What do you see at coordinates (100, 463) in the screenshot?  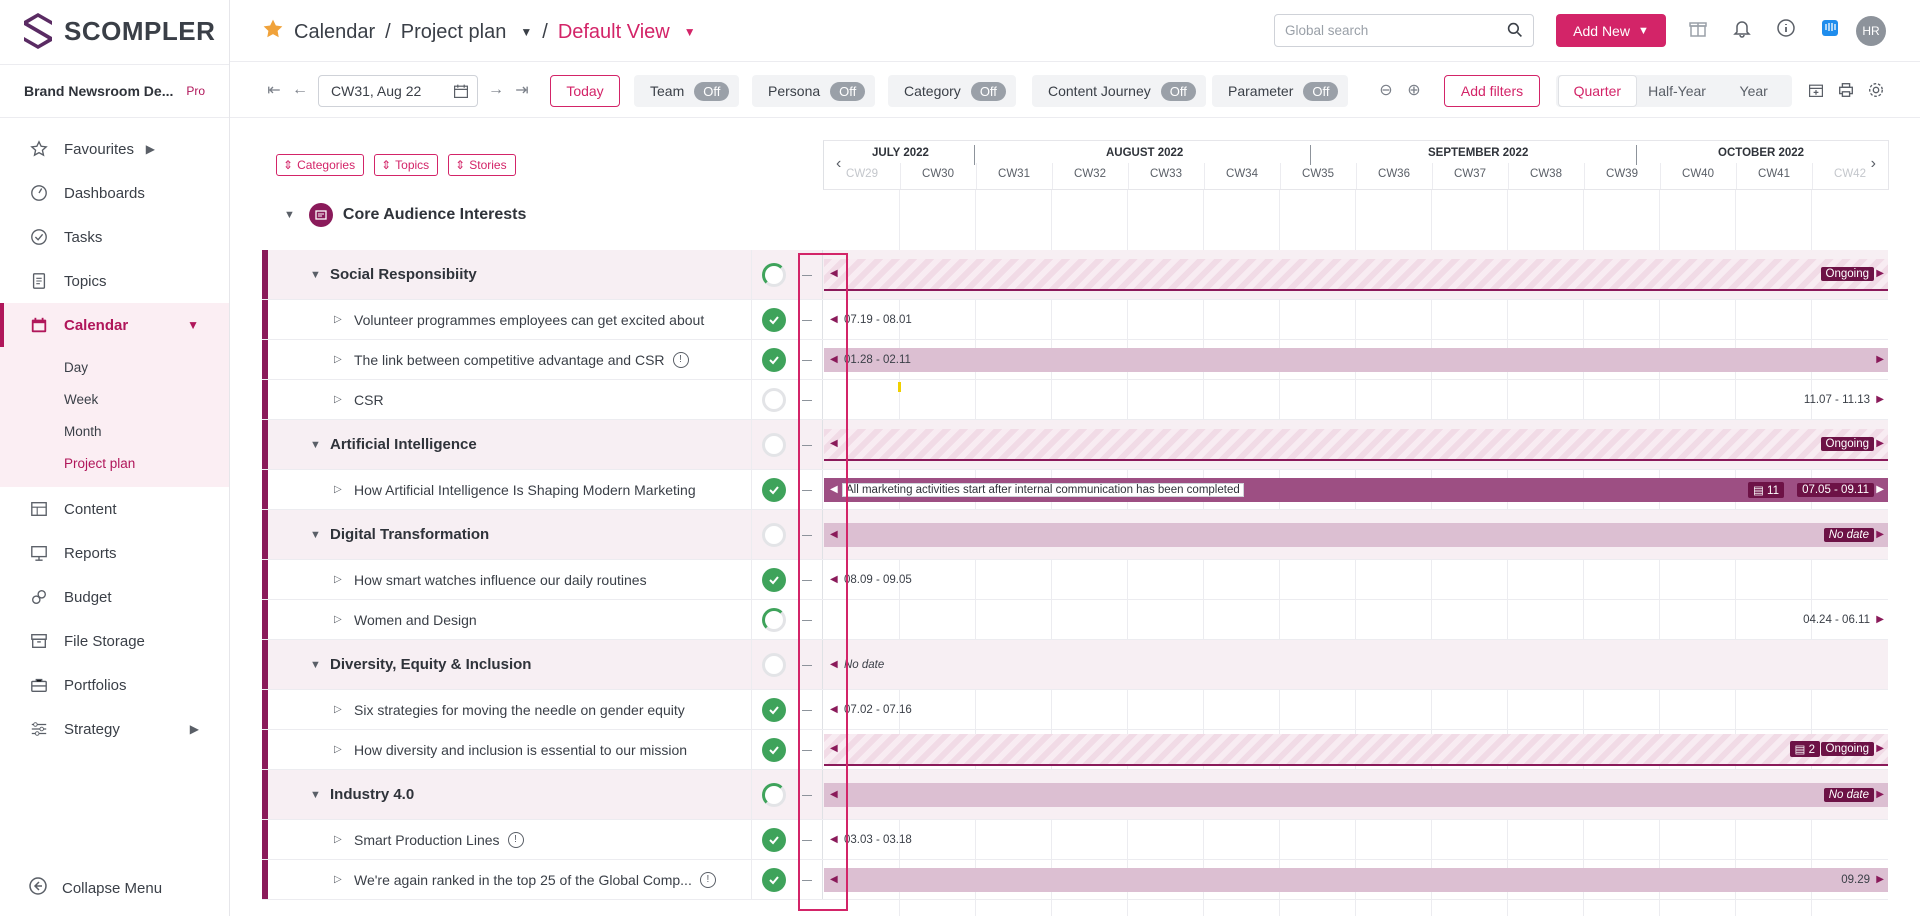 I see `subnav-project-plan: Project plan` at bounding box center [100, 463].